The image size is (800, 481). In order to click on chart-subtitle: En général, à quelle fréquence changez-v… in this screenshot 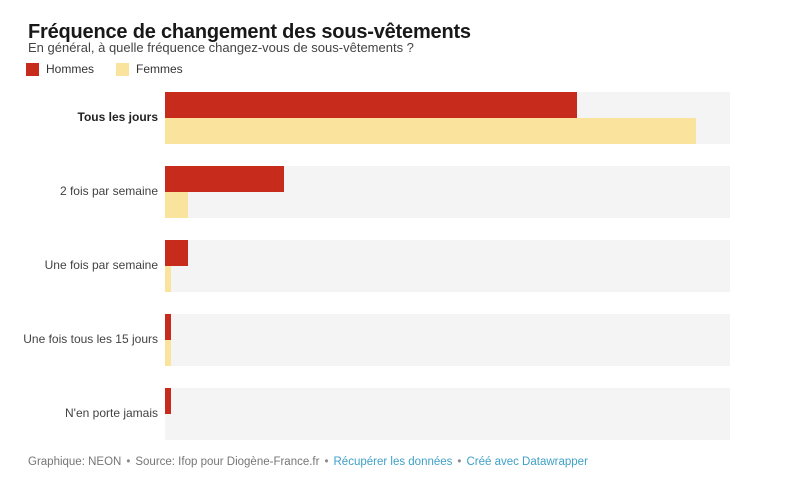, I will do `click(221, 47)`.